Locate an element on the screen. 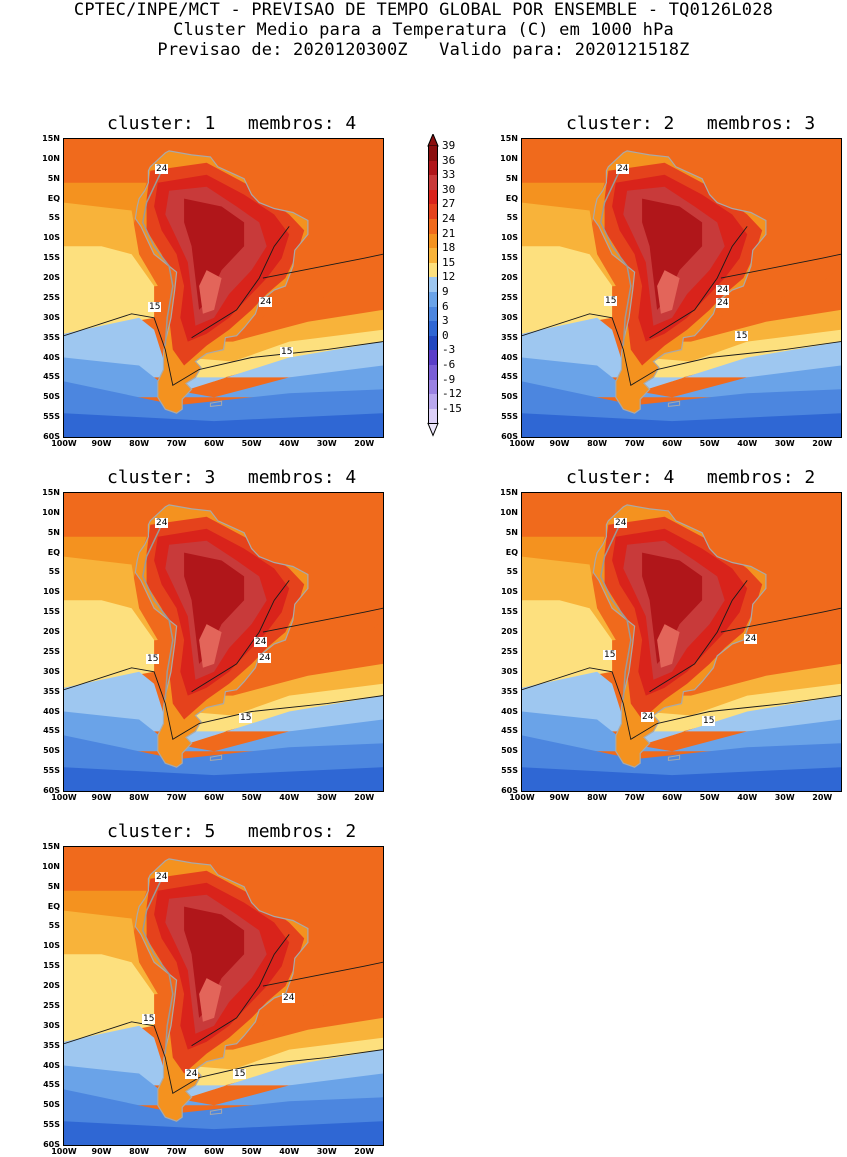  colorbar-label: 30 is located at coordinates (449, 189).